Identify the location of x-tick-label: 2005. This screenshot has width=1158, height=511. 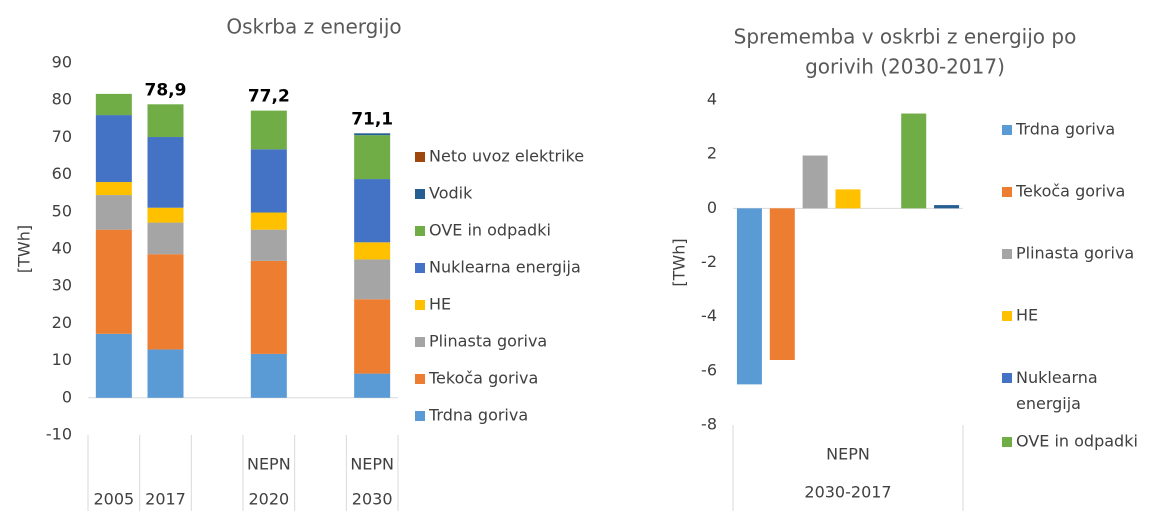
(113, 499).